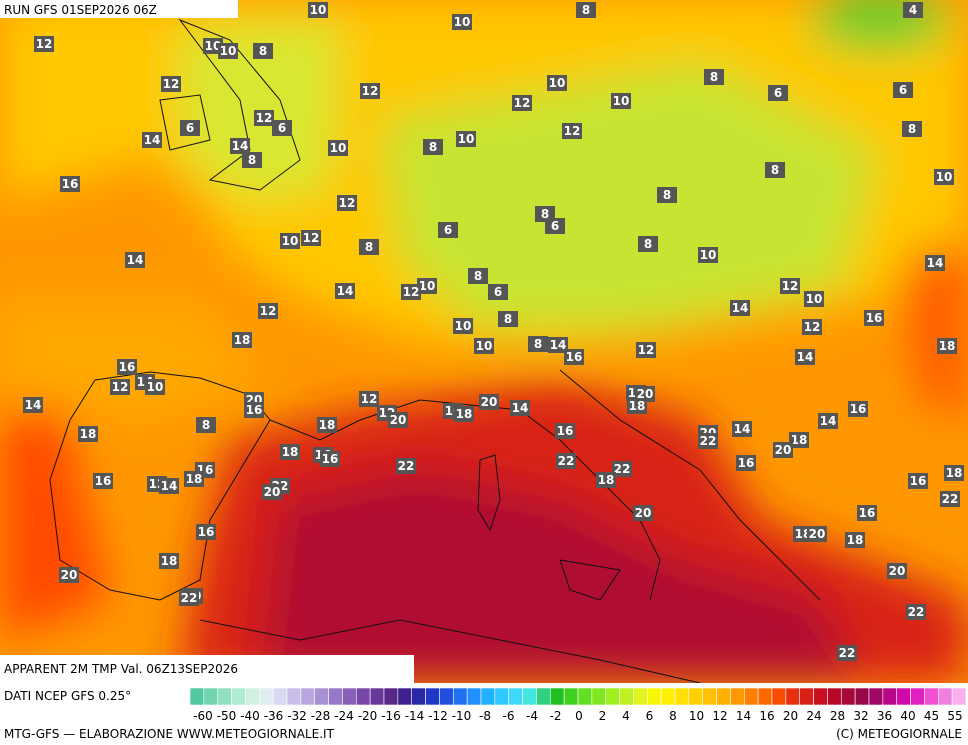 The image size is (968, 745). I want to click on colorbar-tick-label: -36, so click(274, 716).